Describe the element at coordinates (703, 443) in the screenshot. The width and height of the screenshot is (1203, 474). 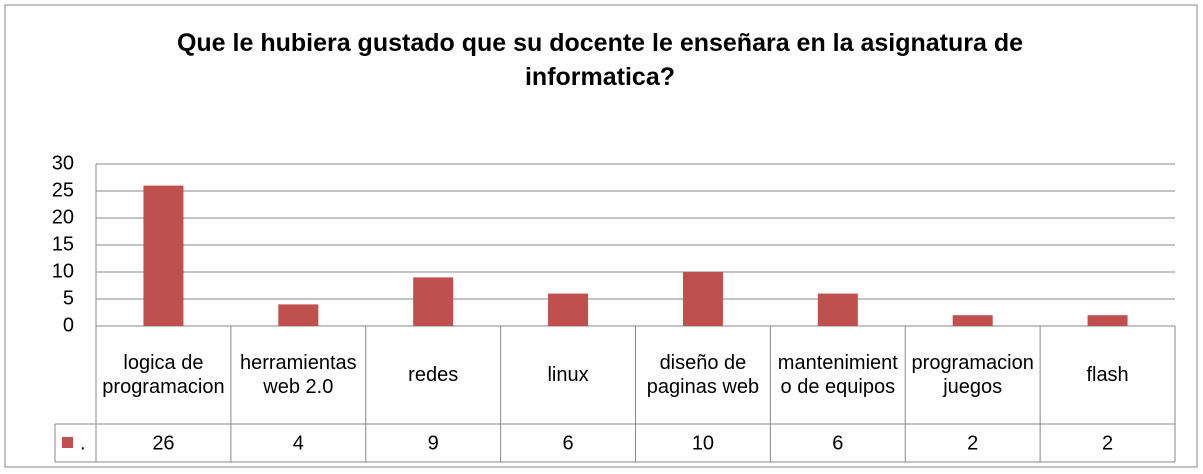
I see `value-cell: 10` at that location.